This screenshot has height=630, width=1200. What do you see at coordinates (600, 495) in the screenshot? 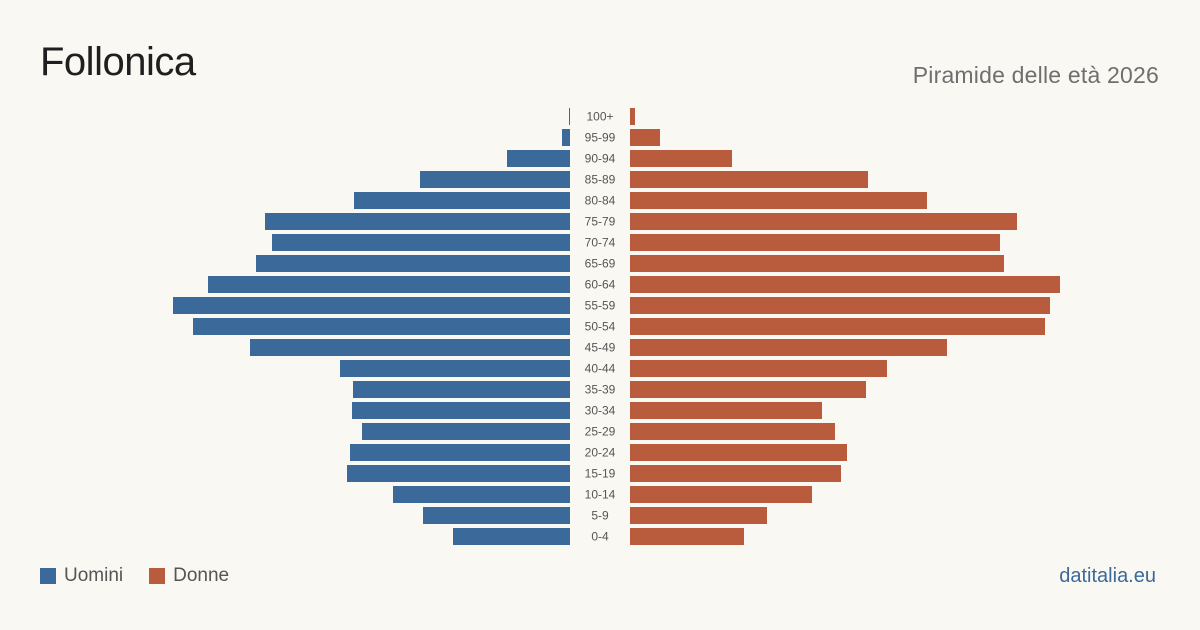
I see `age-label-10-14: 10-14` at bounding box center [600, 495].